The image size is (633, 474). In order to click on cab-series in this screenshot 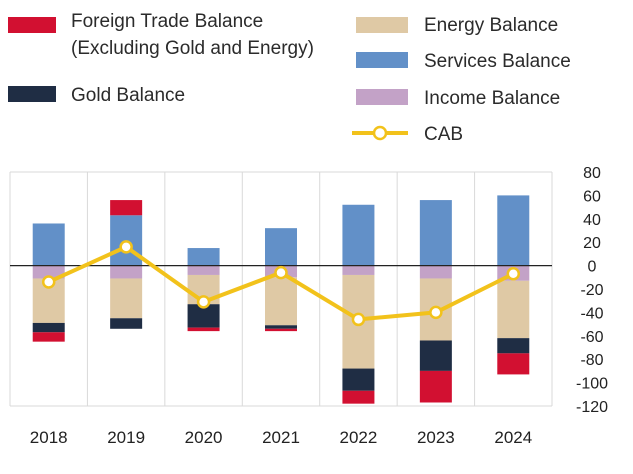, I will do `click(281, 283)`.